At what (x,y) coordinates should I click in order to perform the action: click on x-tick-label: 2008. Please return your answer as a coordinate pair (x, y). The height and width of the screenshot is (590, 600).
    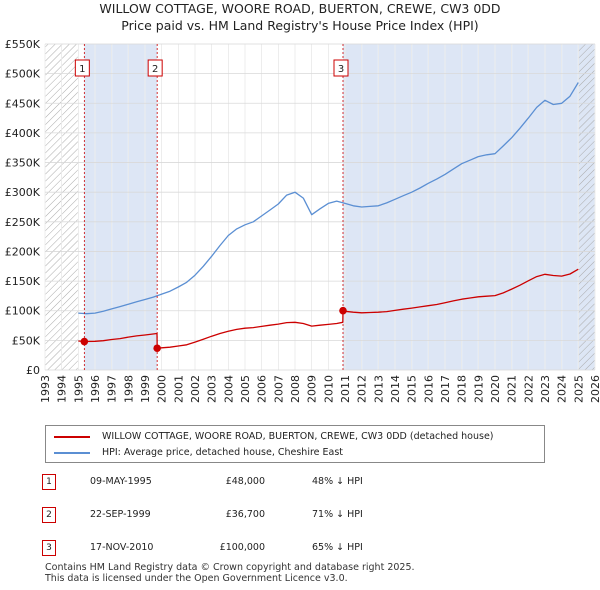
    Looking at the image, I should click on (295, 389).